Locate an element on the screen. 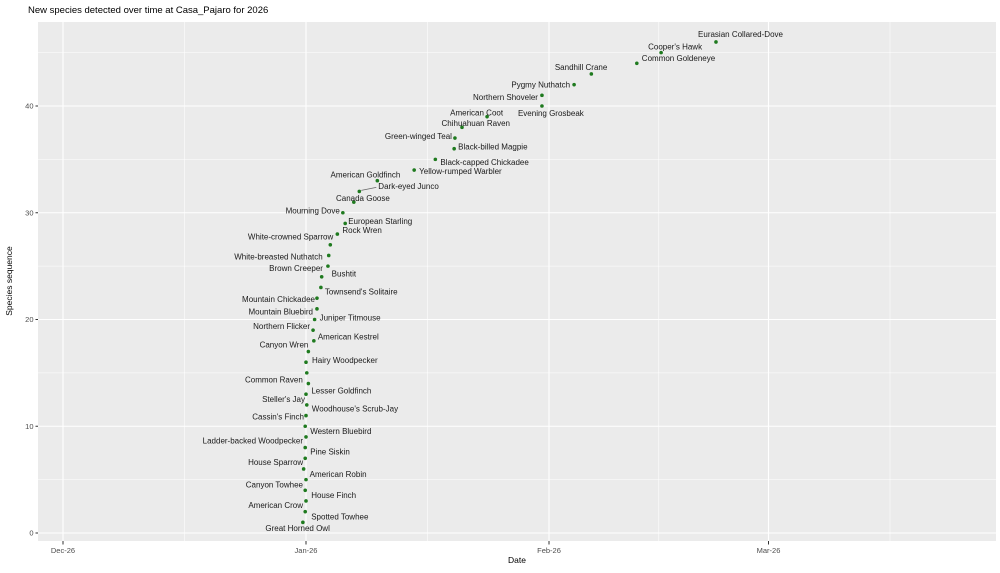 The height and width of the screenshot is (573, 1000). species-label: White-crowned Sparrow is located at coordinates (291, 237).